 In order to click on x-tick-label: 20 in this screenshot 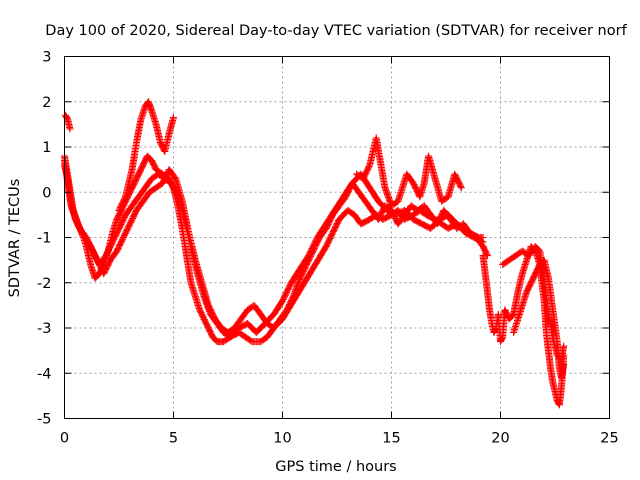, I will do `click(500, 439)`.